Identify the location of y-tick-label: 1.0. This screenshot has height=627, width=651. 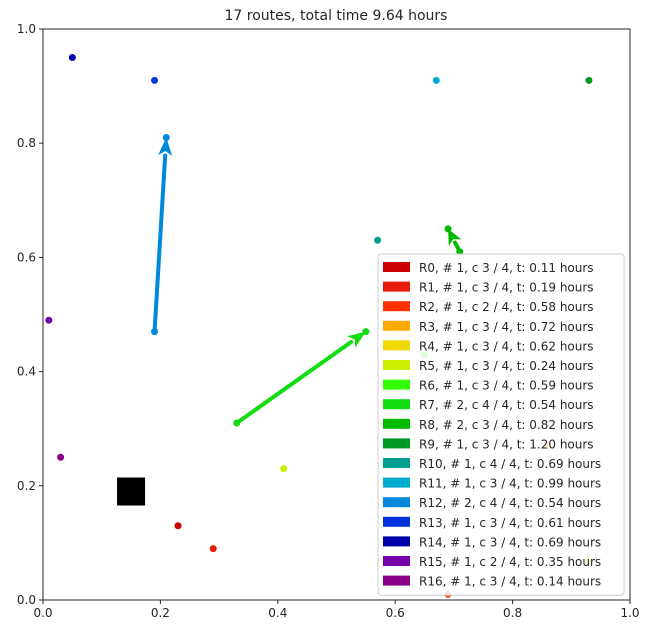
(26, 29).